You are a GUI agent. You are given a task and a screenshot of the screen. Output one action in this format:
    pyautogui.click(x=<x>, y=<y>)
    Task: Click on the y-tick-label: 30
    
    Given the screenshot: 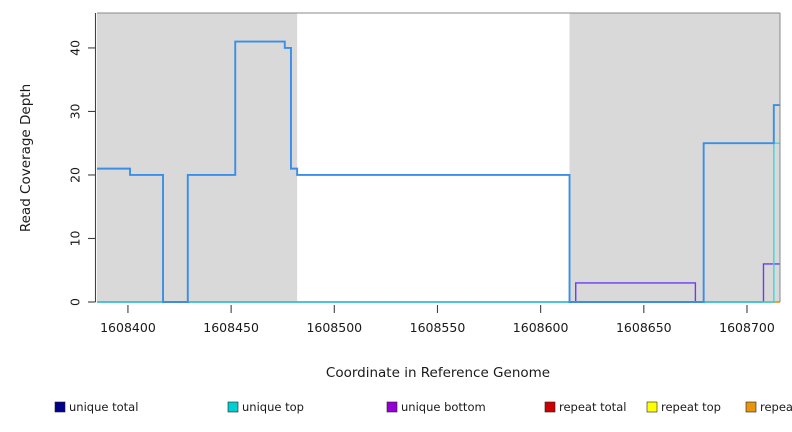 What is the action you would take?
    pyautogui.click(x=75, y=111)
    